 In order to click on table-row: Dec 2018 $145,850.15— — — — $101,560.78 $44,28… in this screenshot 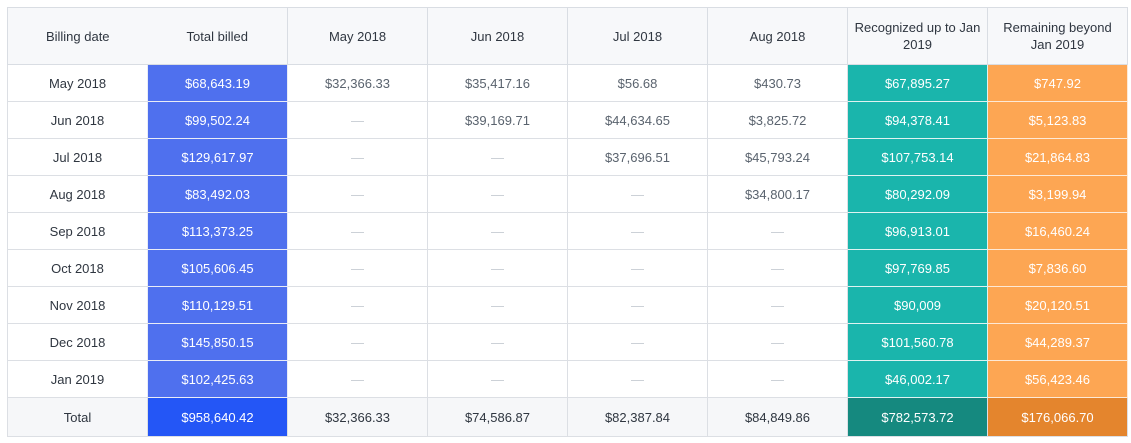, I will do `click(567, 342)`.